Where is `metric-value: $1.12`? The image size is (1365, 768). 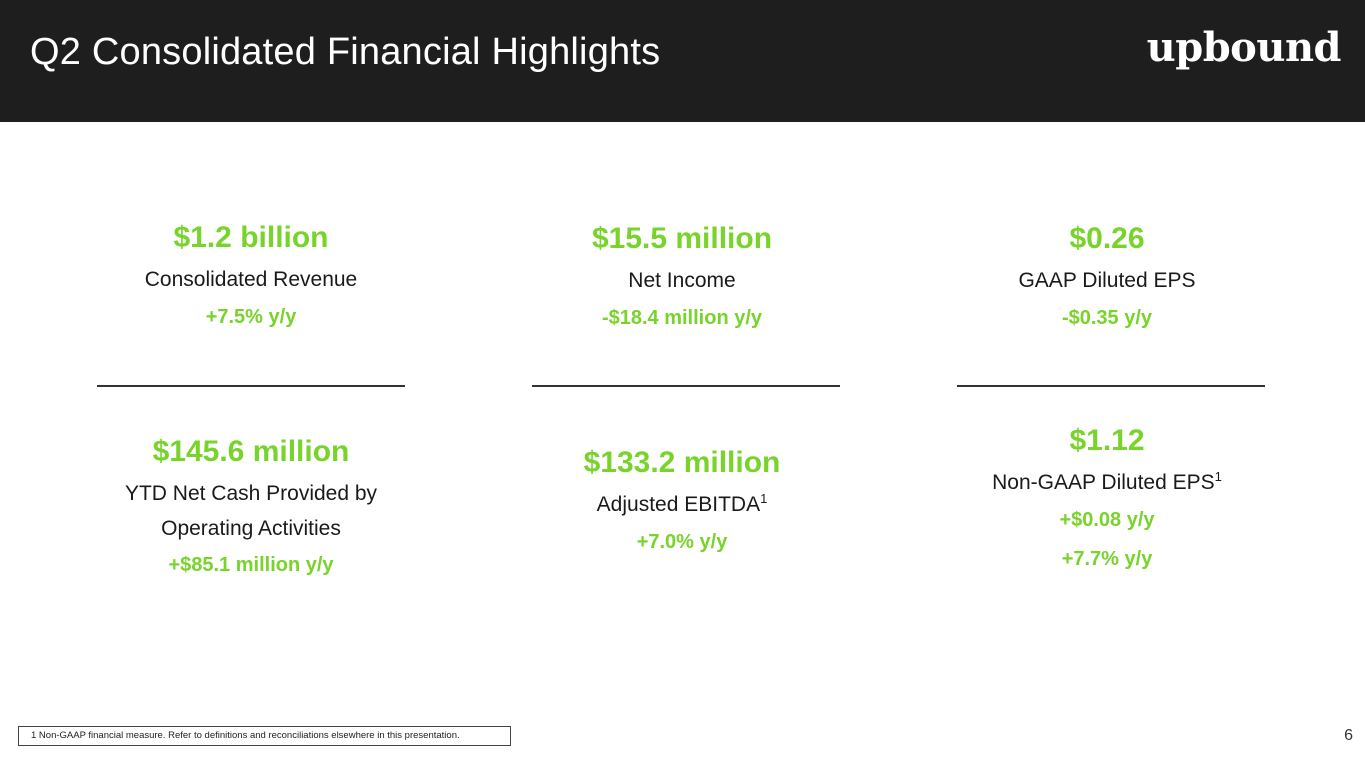
metric-value: $1.12 is located at coordinates (1107, 440).